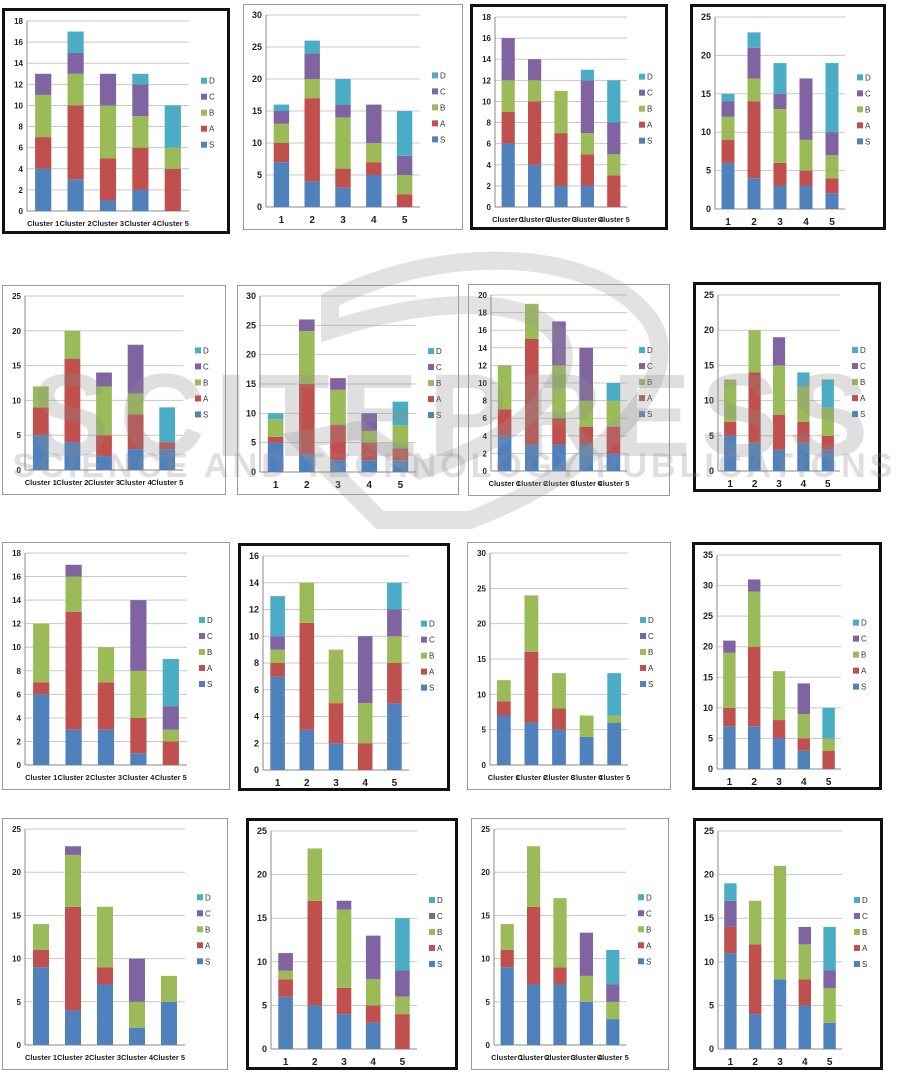 This screenshot has height=1073, width=909. I want to click on legend-swatch-S, so click(202, 683).